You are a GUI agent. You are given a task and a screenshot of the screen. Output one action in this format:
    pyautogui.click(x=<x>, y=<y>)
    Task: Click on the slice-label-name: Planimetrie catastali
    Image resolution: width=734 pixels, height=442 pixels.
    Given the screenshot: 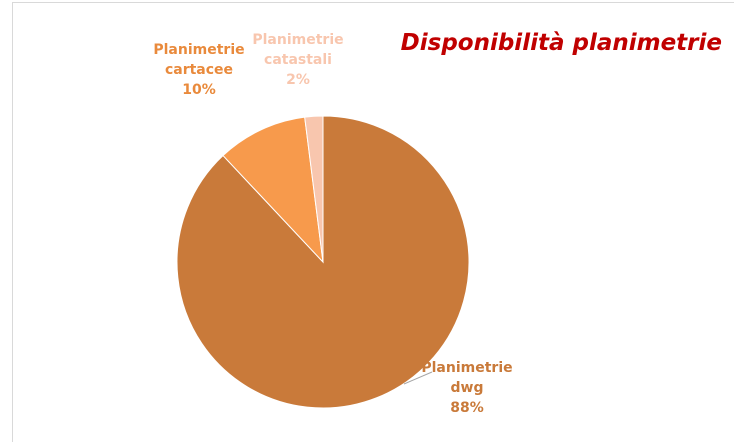 What is the action you would take?
    pyautogui.click(x=298, y=50)
    